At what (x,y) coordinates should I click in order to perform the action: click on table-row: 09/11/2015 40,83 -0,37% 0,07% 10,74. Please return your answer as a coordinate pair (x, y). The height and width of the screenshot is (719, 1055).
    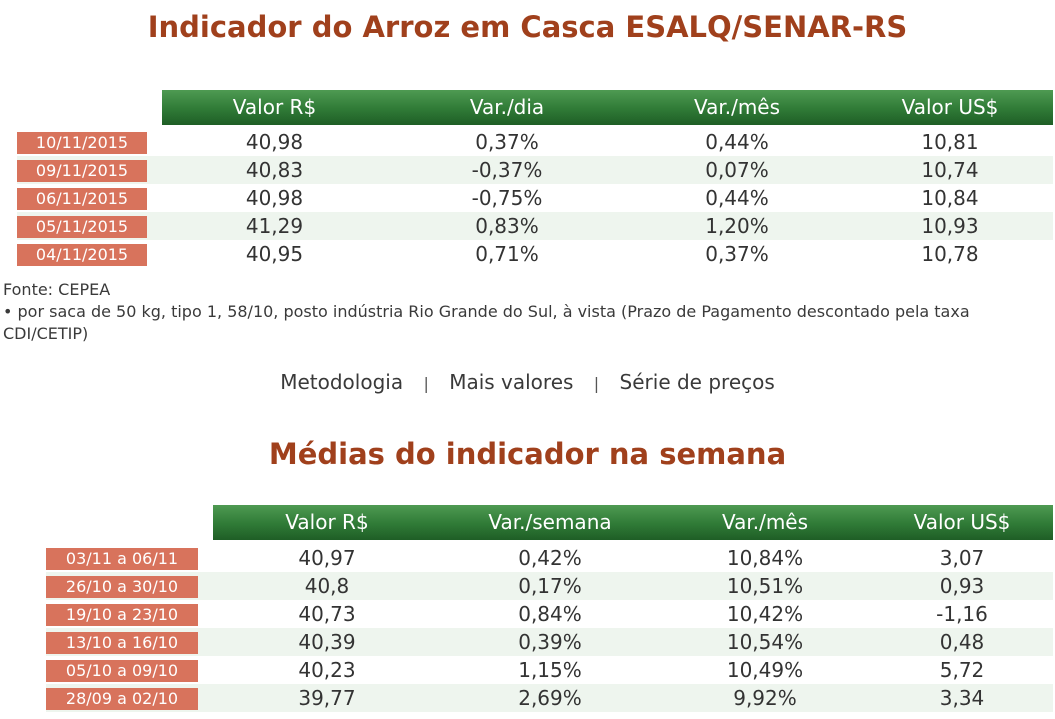
    Looking at the image, I should click on (535, 170).